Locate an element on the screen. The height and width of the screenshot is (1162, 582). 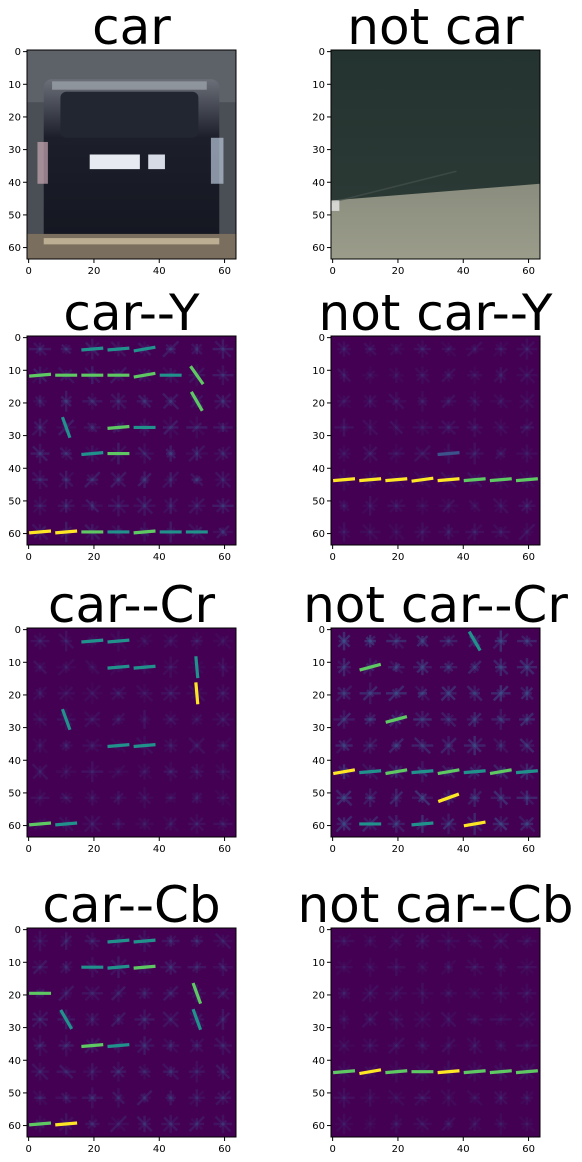
subplot-title: car--Cb is located at coordinates (131, 905).